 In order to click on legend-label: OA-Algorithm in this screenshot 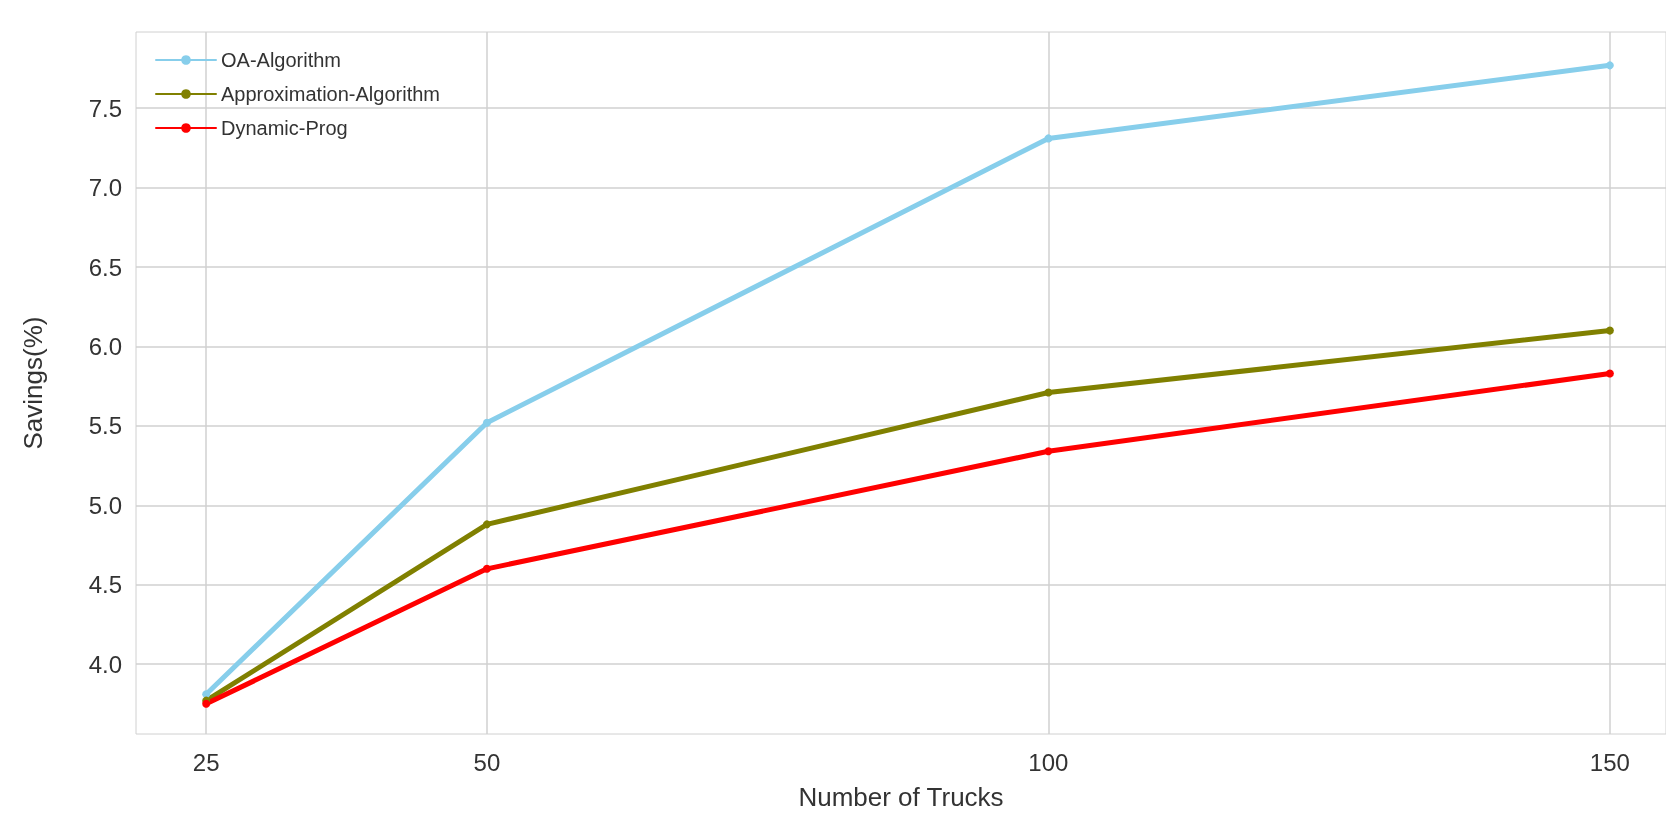, I will do `click(281, 60)`.